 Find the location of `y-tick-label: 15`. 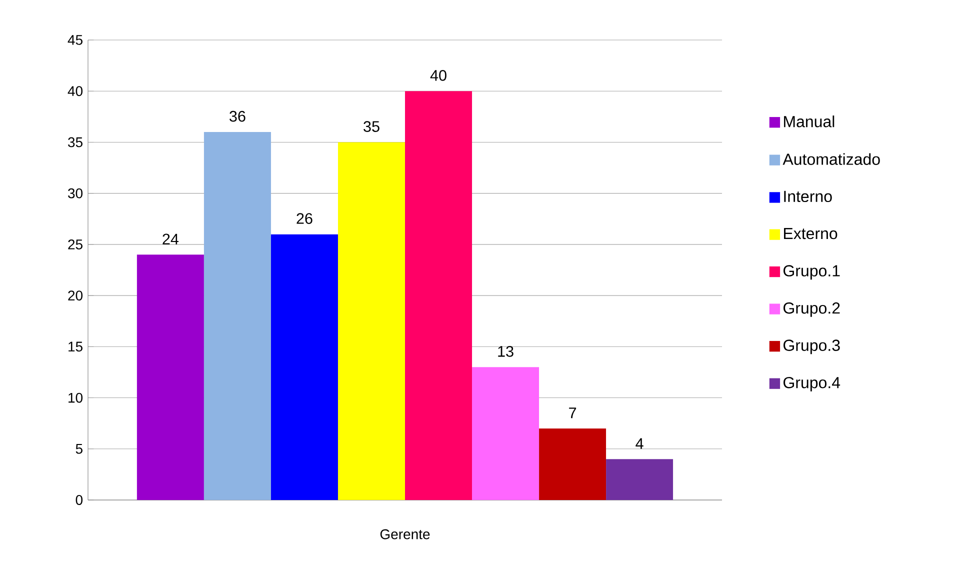

y-tick-label: 15 is located at coordinates (75, 347).